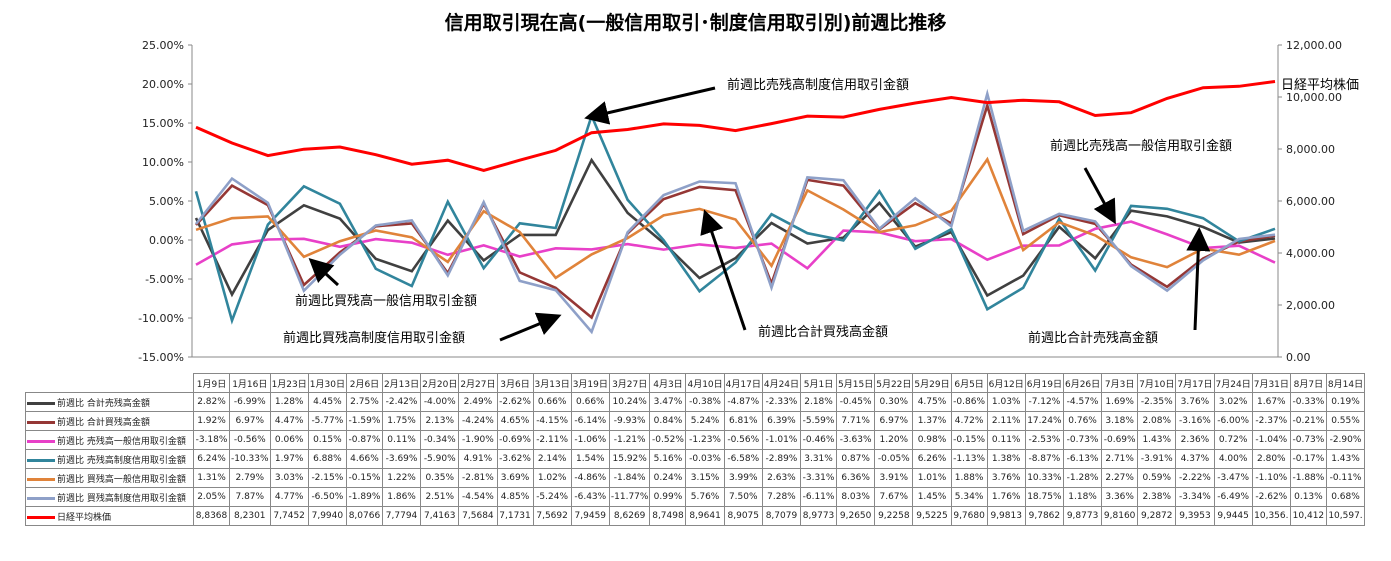  Describe the element at coordinates (121, 441) in the screenshot. I see `legend-label: 前週比 売残高一般信用取引金額` at that location.